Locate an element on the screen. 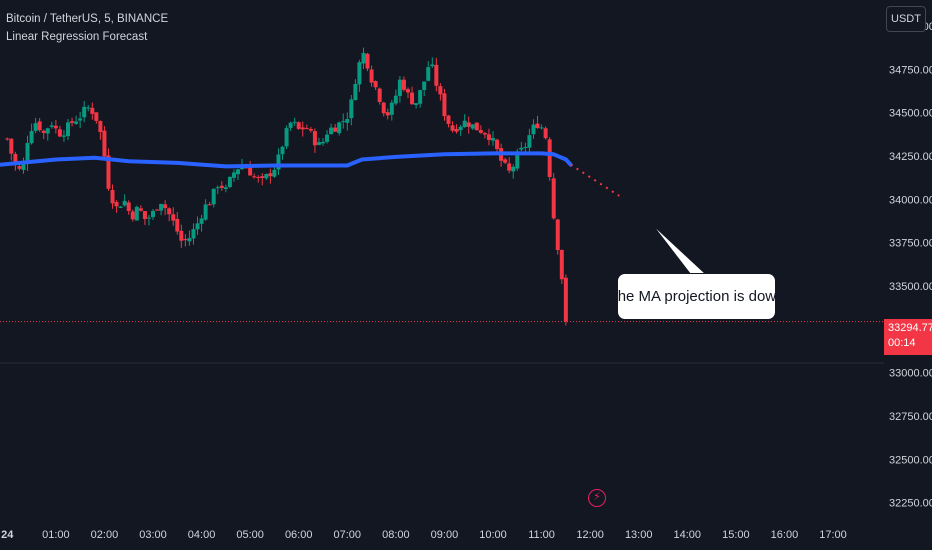 The height and width of the screenshot is (550, 932). lightning-bolt-icon: ⚡ is located at coordinates (597, 498).